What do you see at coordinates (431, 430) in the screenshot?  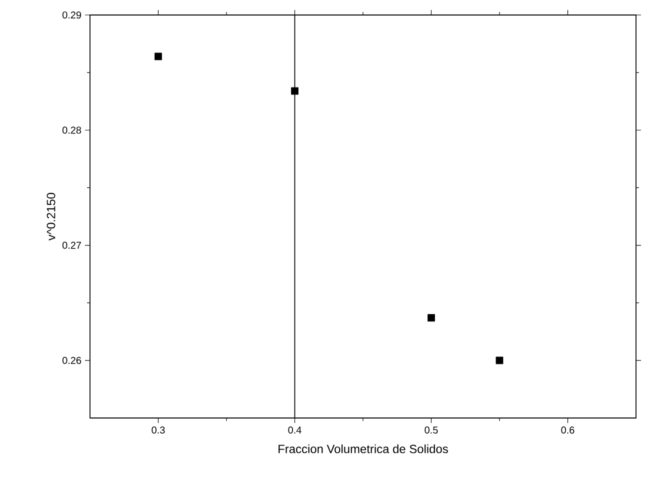 I see `x-tick-label: 0.5` at bounding box center [431, 430].